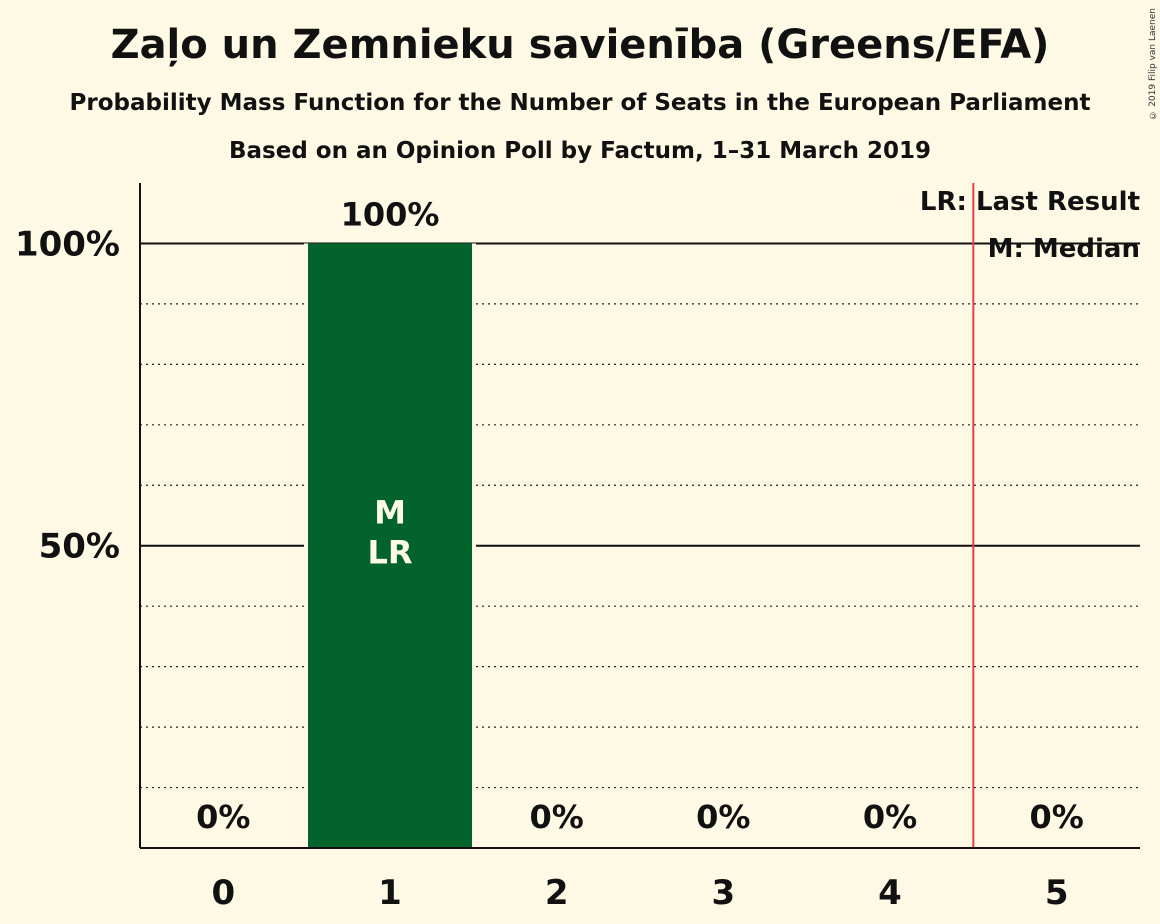 This screenshot has width=1160, height=924. Describe the element at coordinates (723, 893) in the screenshot. I see `x-tick-label: 3` at that location.